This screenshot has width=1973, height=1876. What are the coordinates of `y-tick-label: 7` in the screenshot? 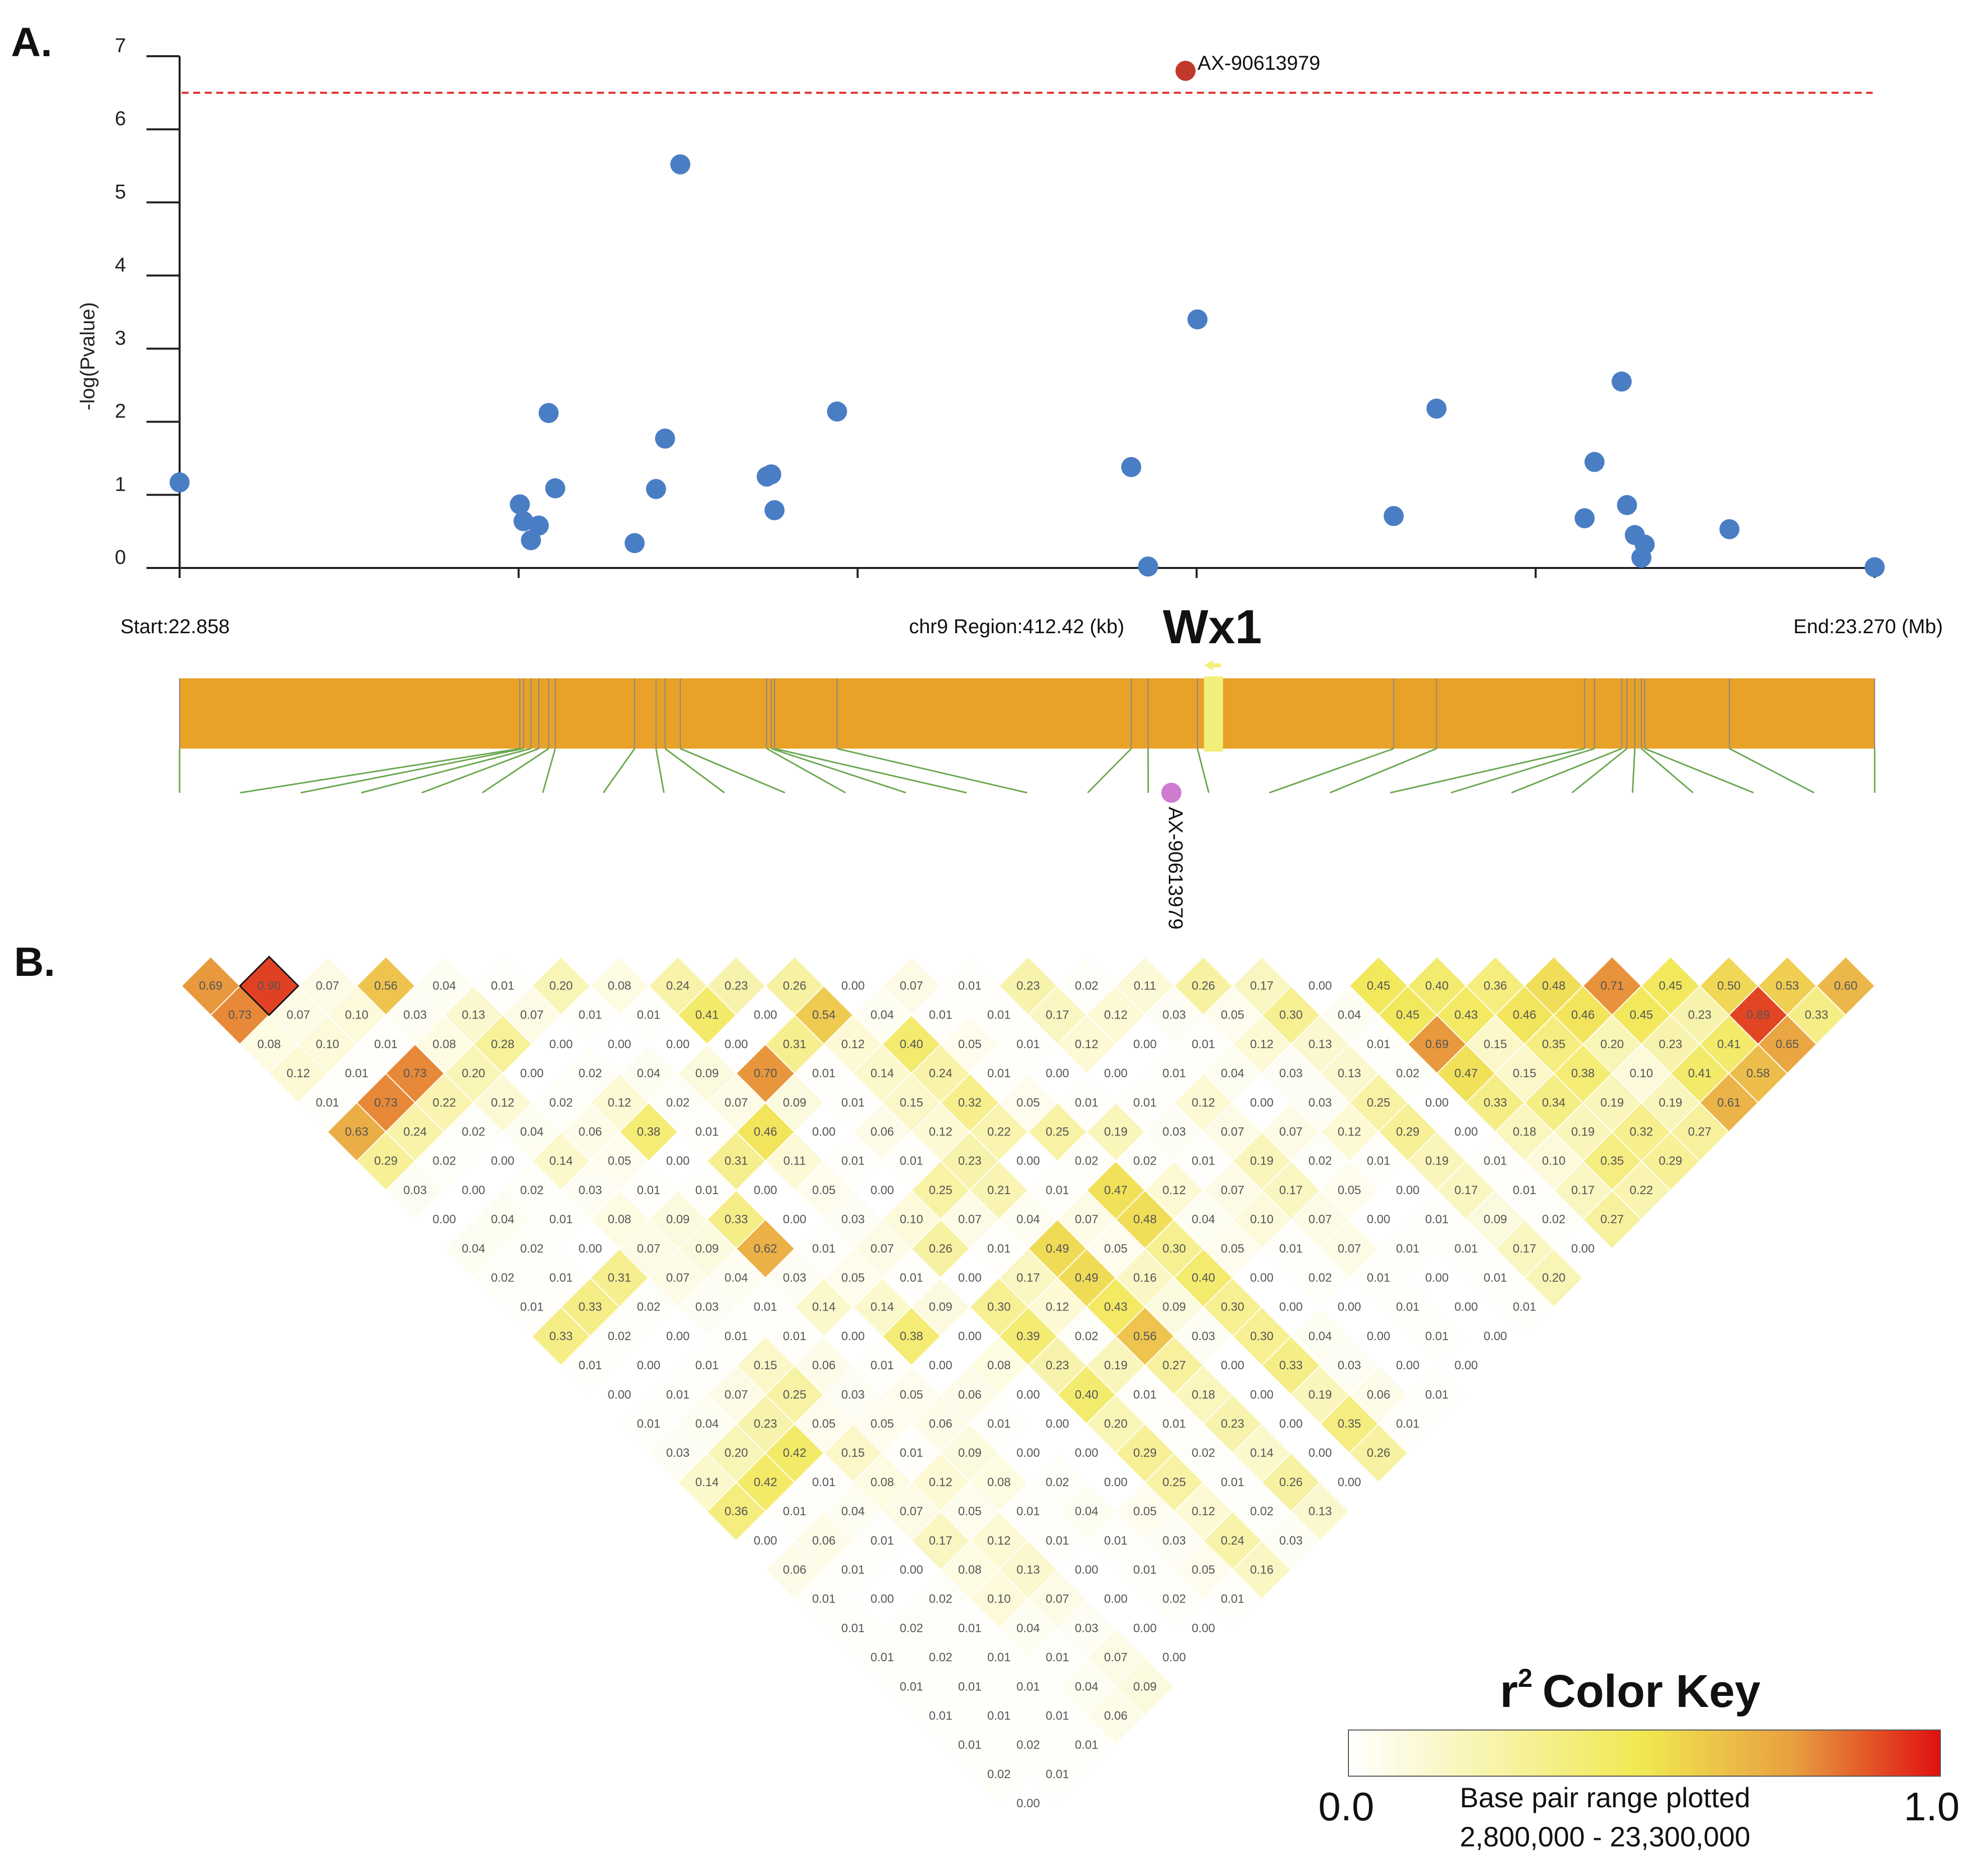 It's located at (120, 46).